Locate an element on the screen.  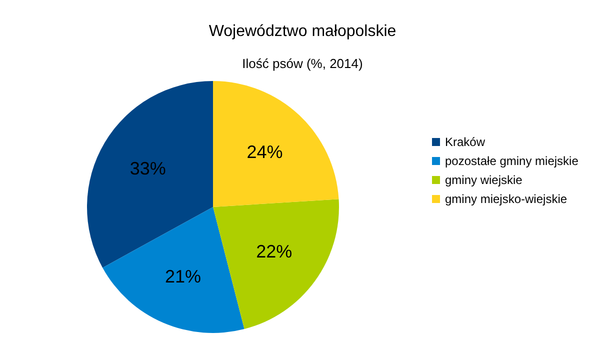
legend-label: pozostałe gminy miejskie is located at coordinates (512, 161).